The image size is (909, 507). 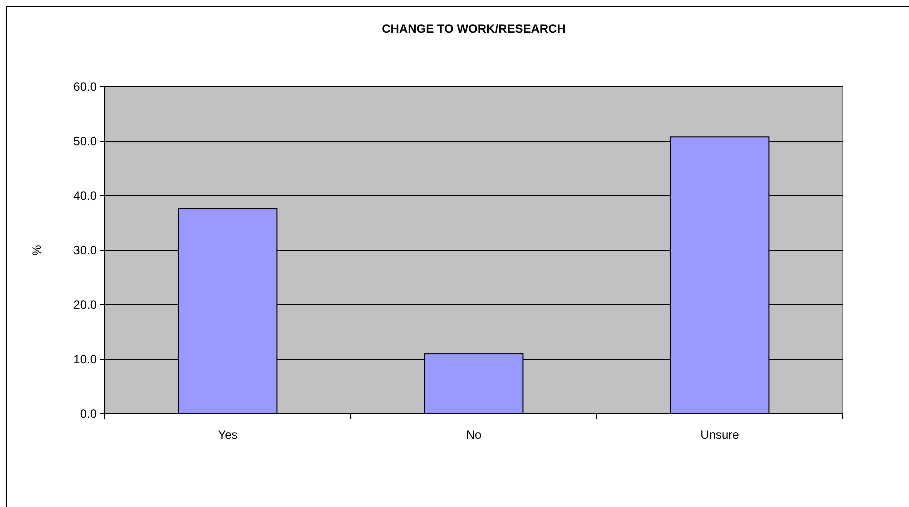 I want to click on x-tick-label: Yes, so click(x=228, y=435).